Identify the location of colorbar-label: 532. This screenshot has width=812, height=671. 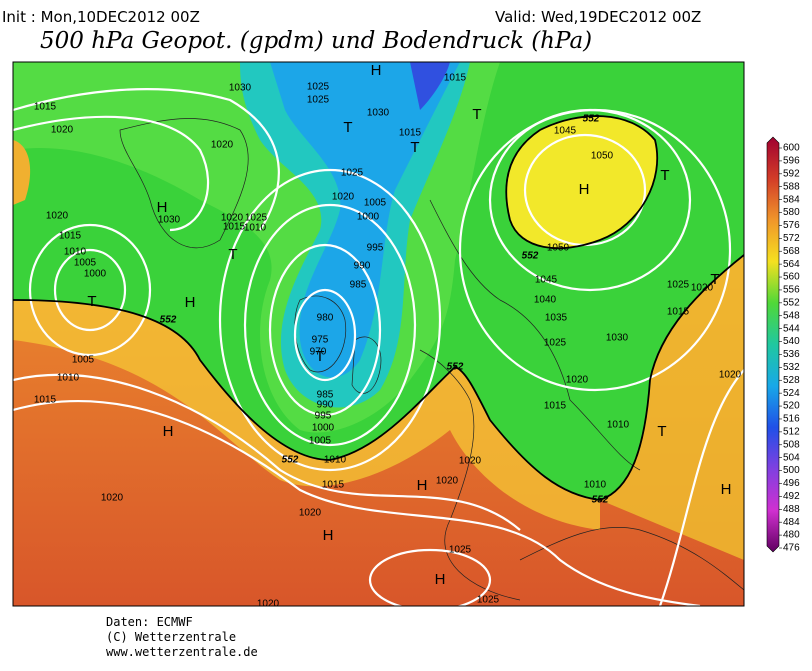
(791, 367).